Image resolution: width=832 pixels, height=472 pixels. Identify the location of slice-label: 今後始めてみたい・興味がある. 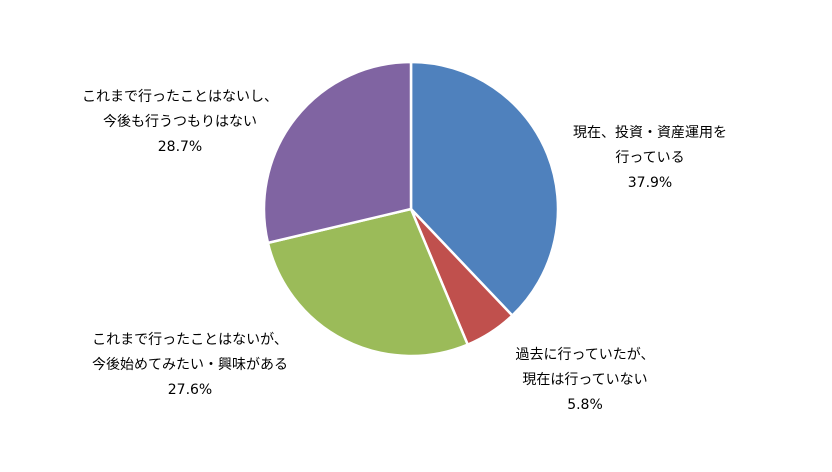
(190, 365).